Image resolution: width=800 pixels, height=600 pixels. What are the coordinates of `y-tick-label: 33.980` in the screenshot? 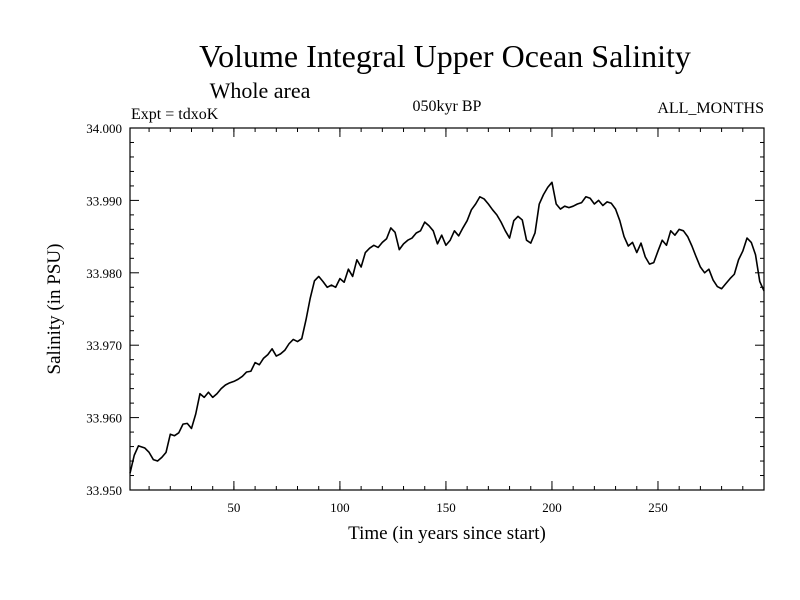 It's located at (104, 273).